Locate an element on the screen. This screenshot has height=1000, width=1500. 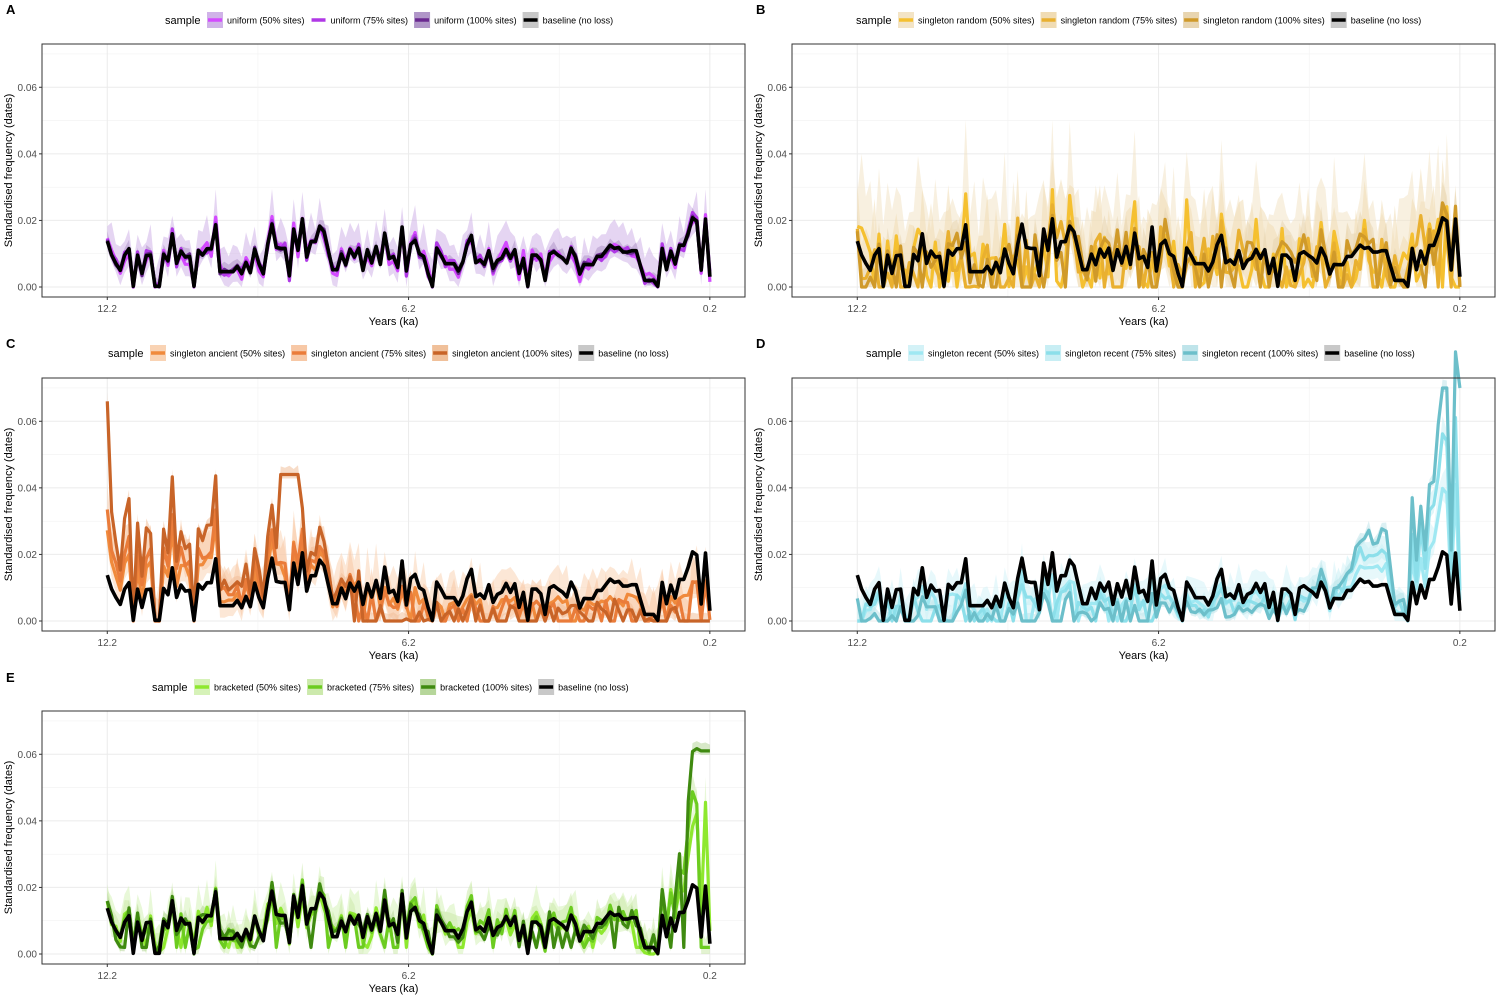
legend-label: uniform (100% sites) is located at coordinates (475, 21).